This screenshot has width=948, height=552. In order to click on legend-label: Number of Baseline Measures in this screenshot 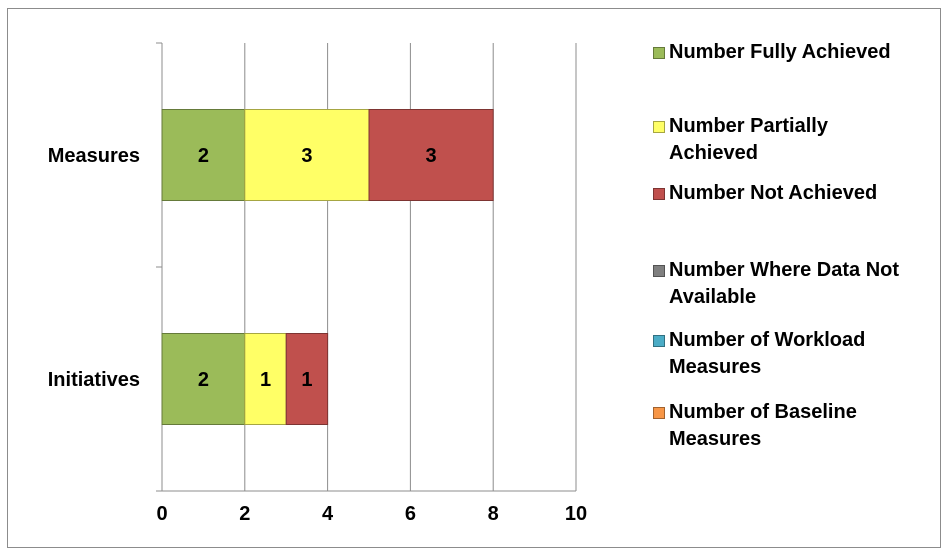, I will do `click(808, 426)`.